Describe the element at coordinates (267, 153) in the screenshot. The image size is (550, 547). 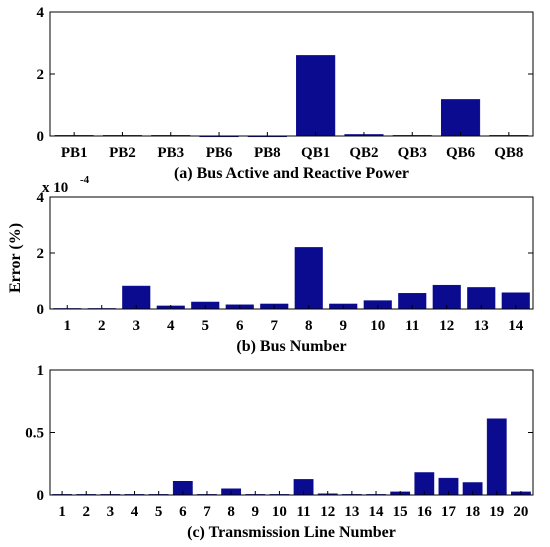
I see `x-tick-label: PB8` at that location.